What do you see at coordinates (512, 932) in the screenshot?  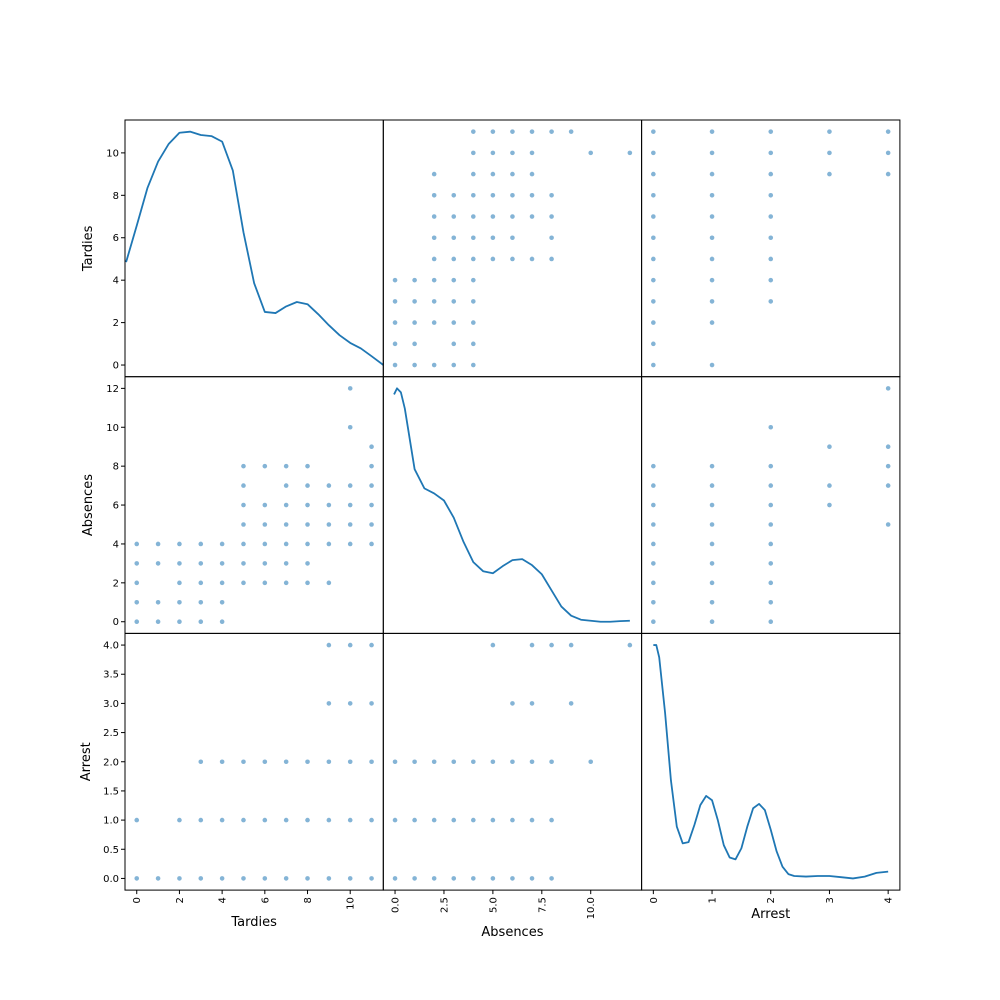 I see `x-axis-label-absences: Absences` at bounding box center [512, 932].